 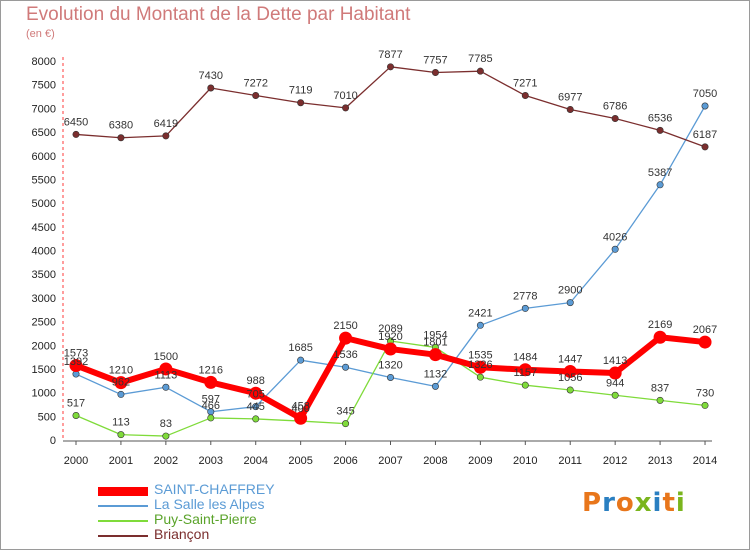 I want to click on data-label: 517, so click(x=76, y=404).